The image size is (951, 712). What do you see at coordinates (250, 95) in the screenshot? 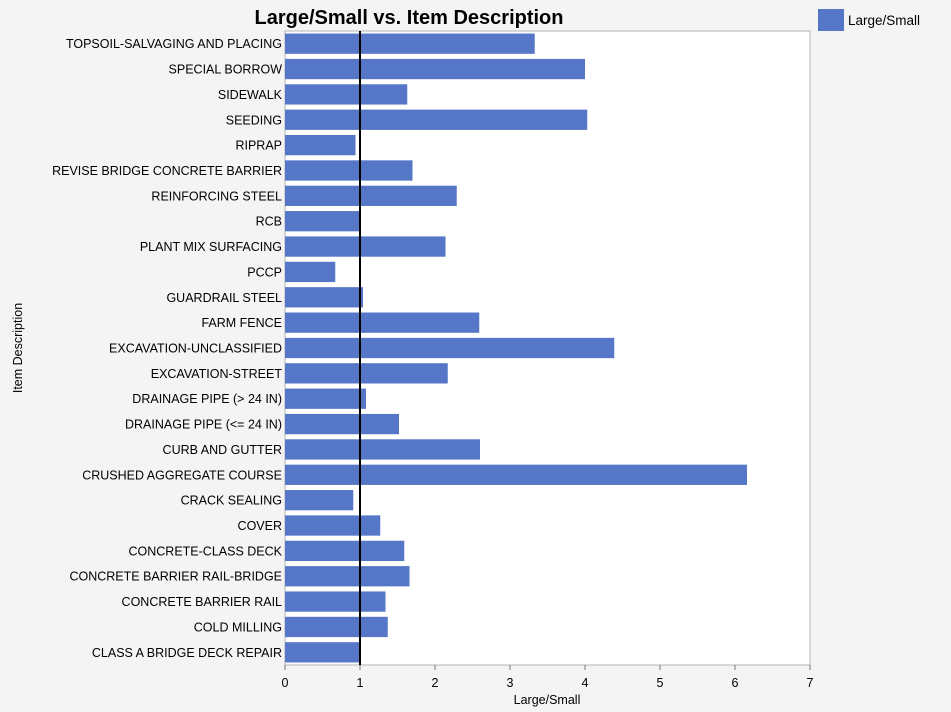
I see `y-tick-label: SIDEWALK` at bounding box center [250, 95].